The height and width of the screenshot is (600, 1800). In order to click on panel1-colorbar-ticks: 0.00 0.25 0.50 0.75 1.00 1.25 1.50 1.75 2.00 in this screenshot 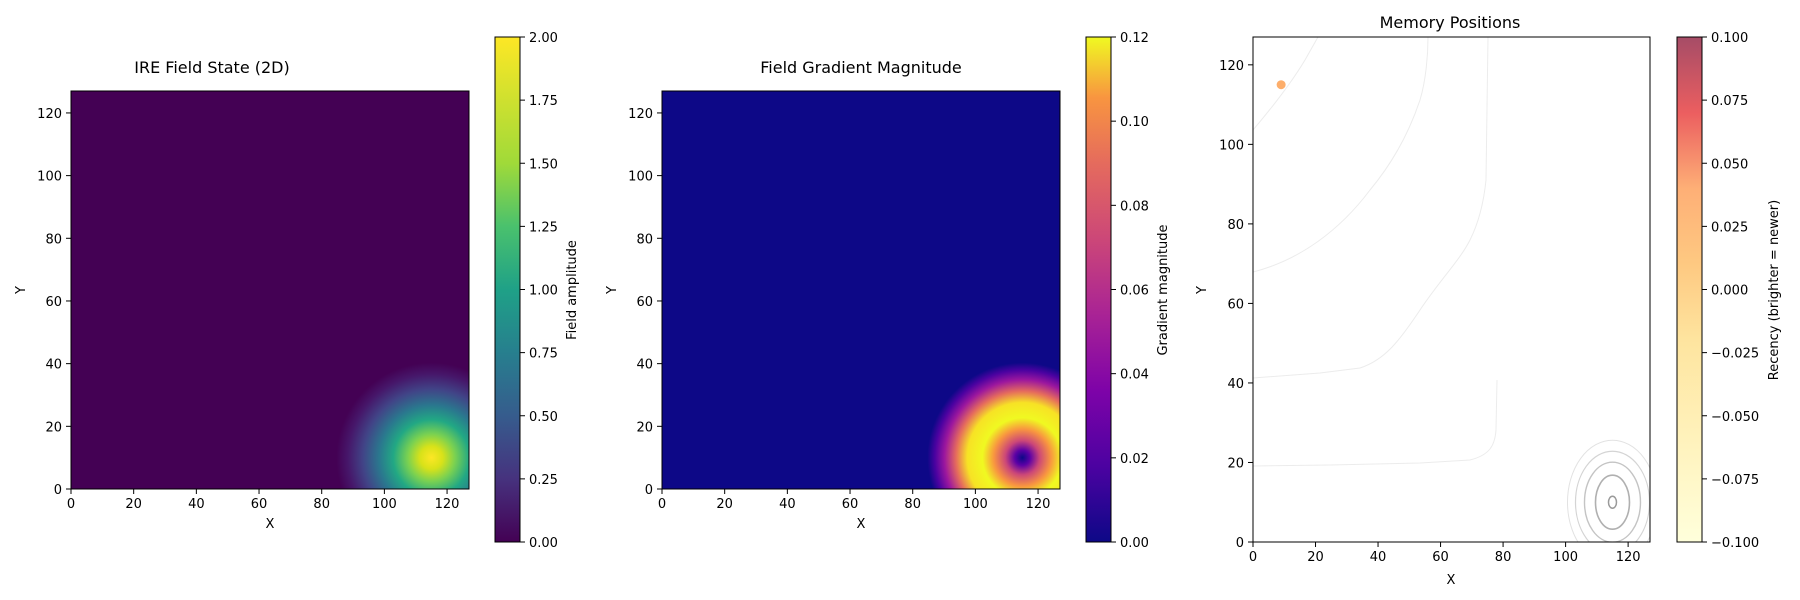, I will do `click(539, 291)`.